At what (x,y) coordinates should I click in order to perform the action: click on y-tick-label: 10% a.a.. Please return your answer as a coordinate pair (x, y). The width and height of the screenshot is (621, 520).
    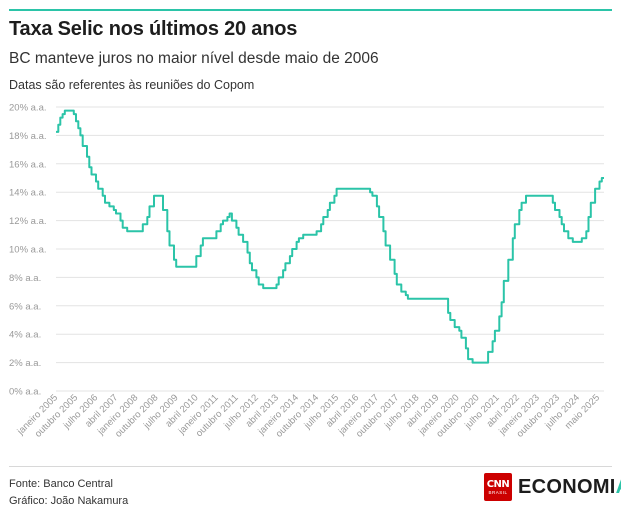
    Looking at the image, I should click on (28, 250).